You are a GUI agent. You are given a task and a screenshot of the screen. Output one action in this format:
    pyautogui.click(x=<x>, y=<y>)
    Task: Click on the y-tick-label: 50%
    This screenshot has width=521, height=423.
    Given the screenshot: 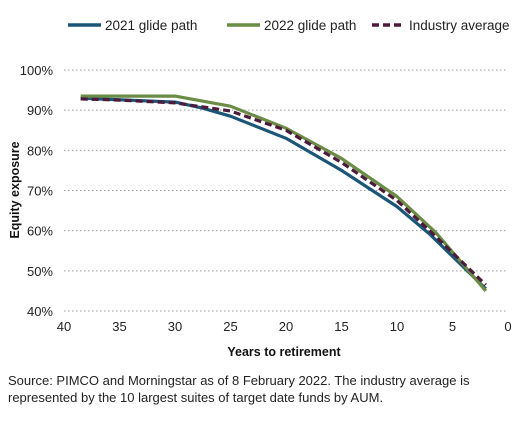 What is the action you would take?
    pyautogui.click(x=40, y=271)
    